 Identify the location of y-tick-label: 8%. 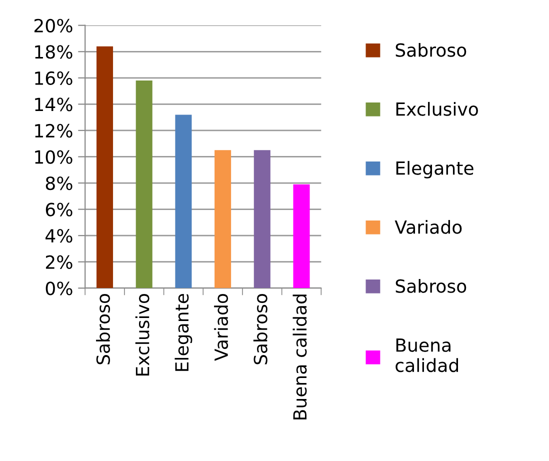
(59, 183).